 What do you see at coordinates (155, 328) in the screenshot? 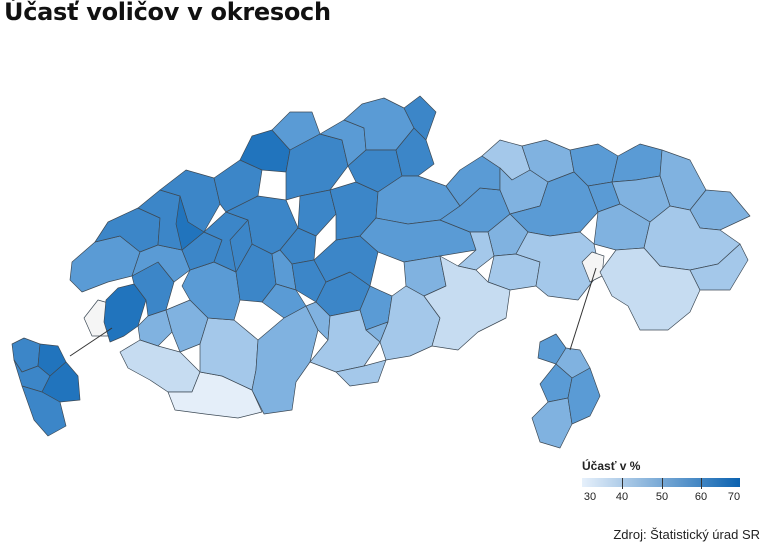
I see `district-senec` at bounding box center [155, 328].